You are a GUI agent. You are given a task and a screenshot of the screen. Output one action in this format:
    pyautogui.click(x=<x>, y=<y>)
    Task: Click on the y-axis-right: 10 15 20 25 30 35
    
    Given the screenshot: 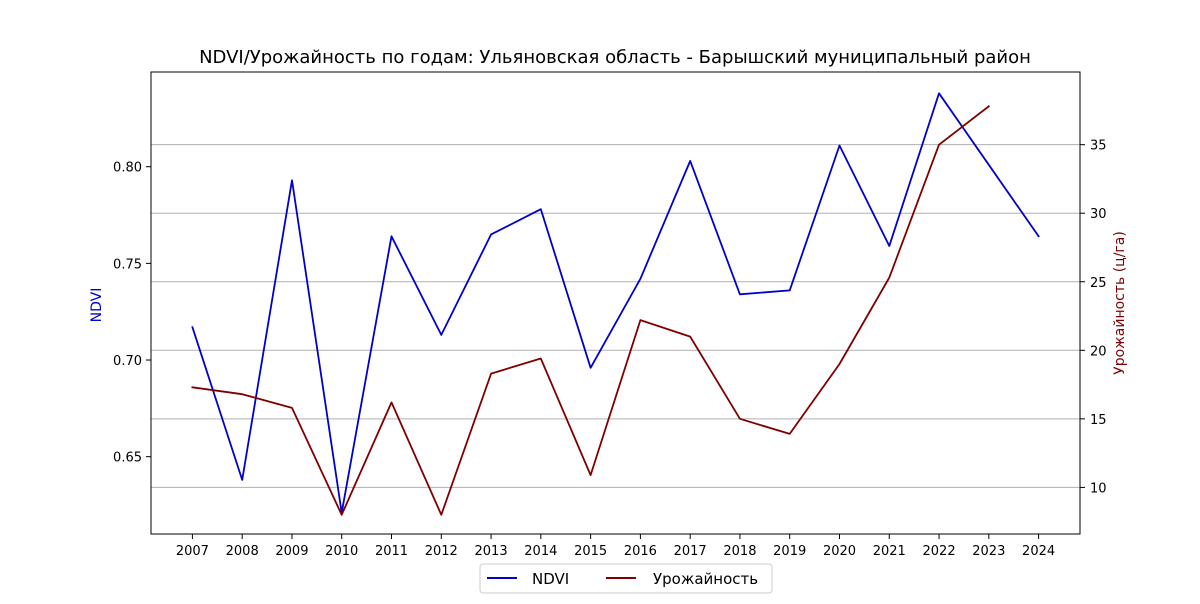 What is the action you would take?
    pyautogui.click(x=1093, y=317)
    